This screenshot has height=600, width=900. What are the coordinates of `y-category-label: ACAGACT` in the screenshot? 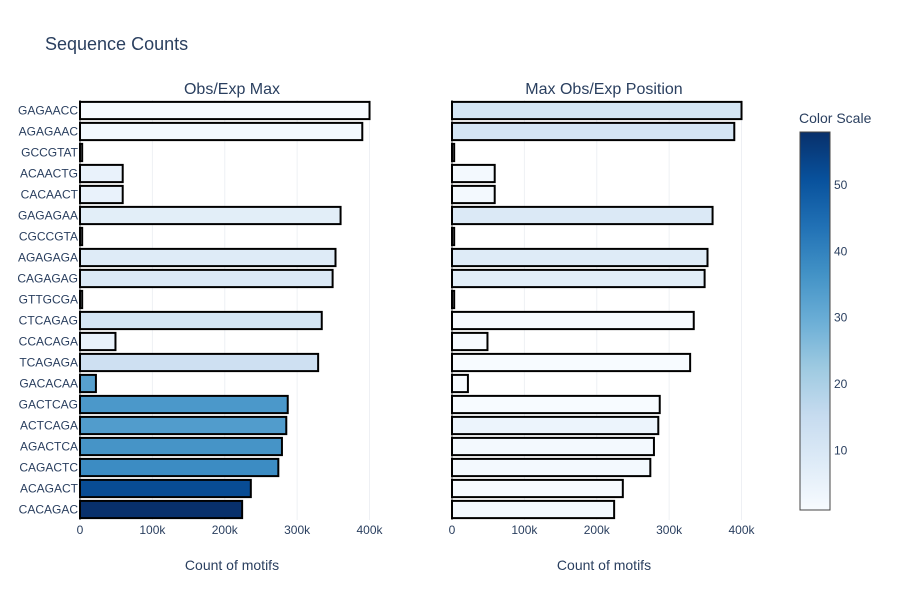 It's located at (49, 489).